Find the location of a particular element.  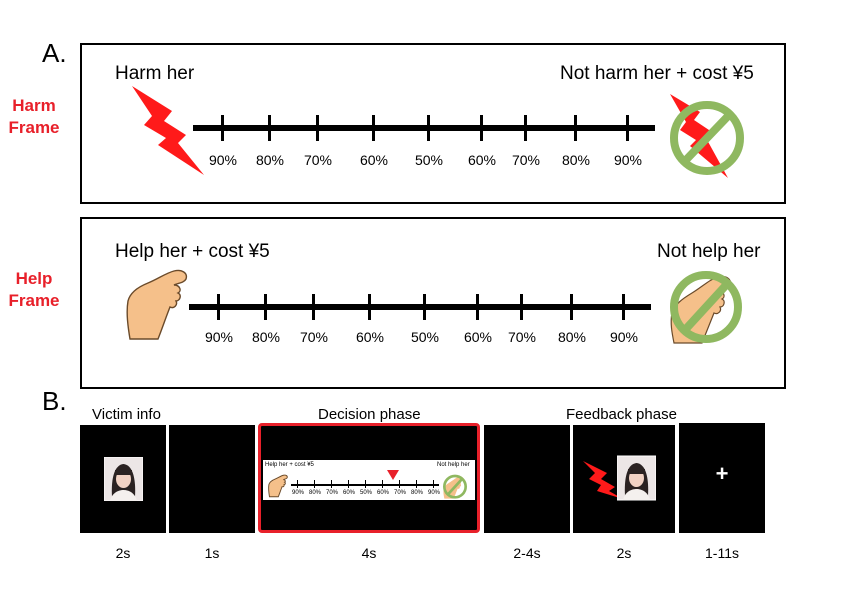

help-frame-label-line2: Frame is located at coordinates (34, 300).